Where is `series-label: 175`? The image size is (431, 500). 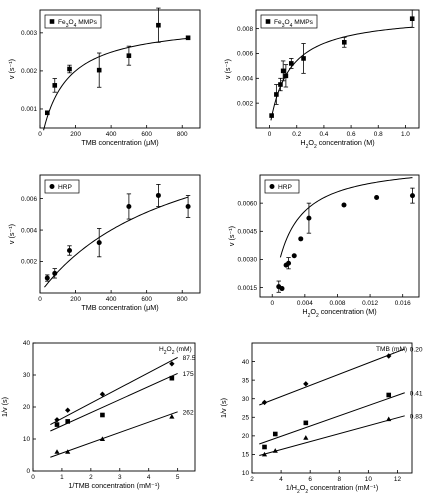 series-label: 175 is located at coordinates (188, 374).